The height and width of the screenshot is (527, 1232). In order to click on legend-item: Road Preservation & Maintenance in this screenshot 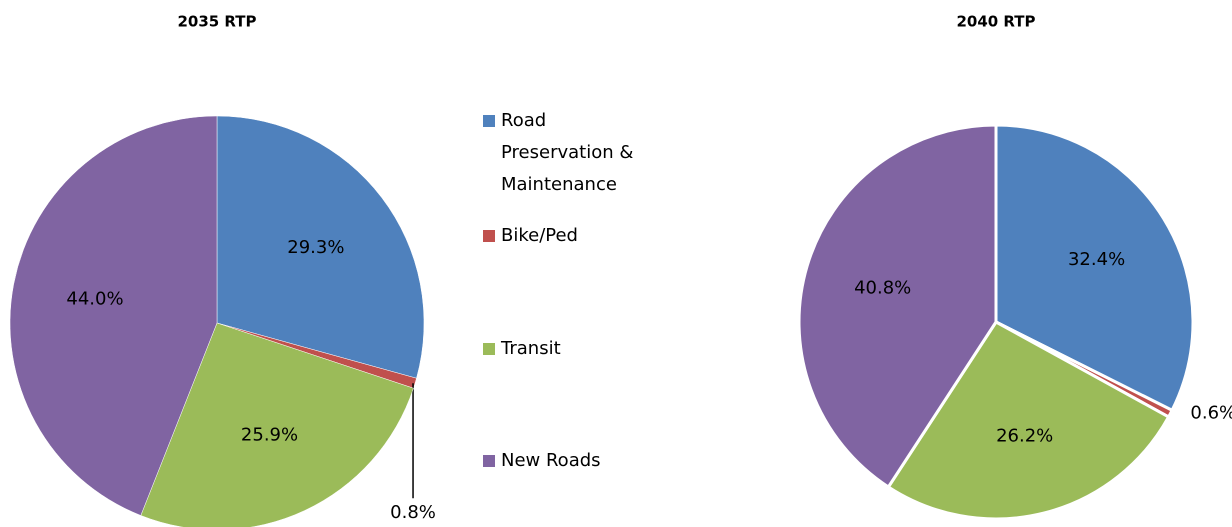, I will do `click(578, 153)`.